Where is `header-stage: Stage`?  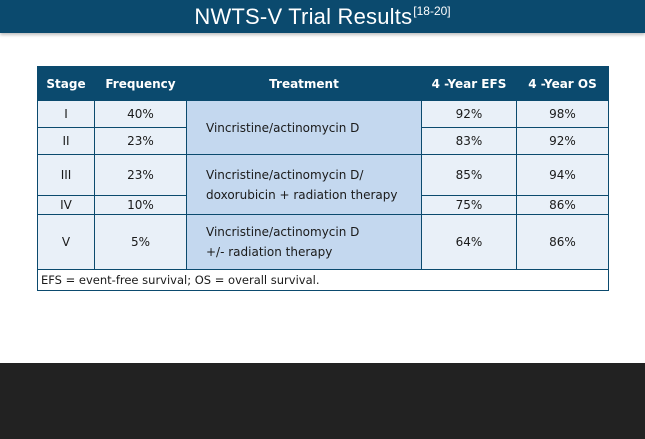
header-stage: Stage is located at coordinates (66, 83).